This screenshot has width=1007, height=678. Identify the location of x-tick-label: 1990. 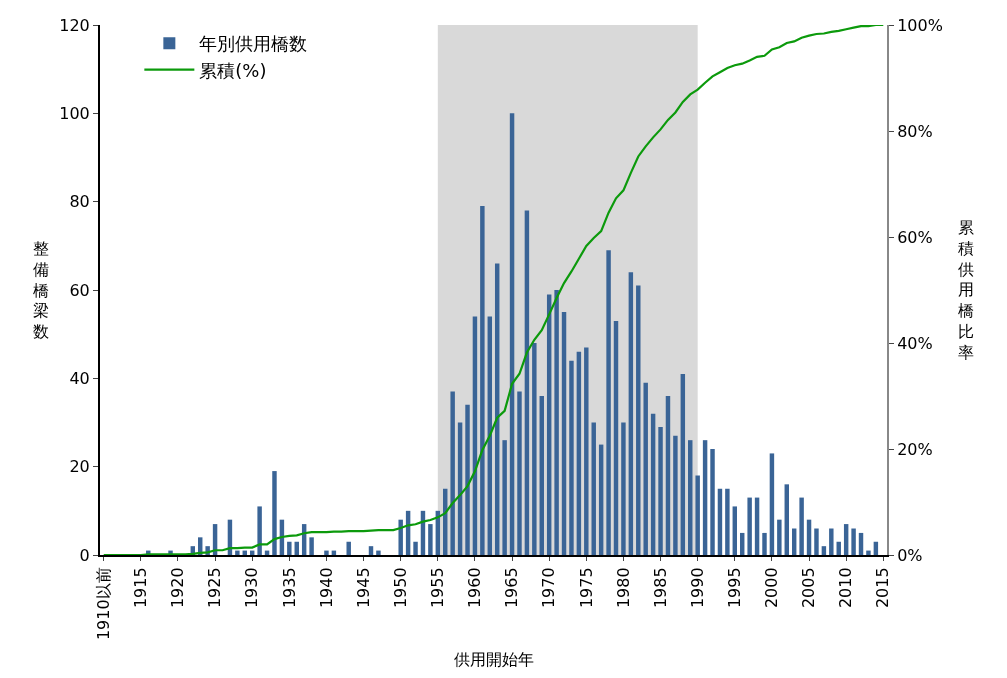
(697, 588).